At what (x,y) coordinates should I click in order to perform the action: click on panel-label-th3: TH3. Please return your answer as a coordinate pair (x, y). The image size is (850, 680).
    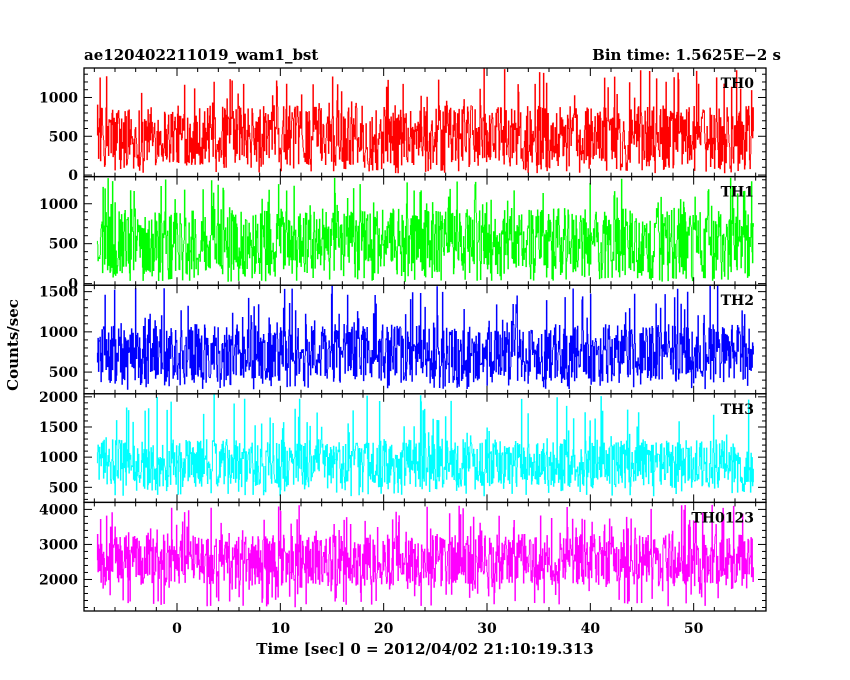
    Looking at the image, I should click on (737, 410).